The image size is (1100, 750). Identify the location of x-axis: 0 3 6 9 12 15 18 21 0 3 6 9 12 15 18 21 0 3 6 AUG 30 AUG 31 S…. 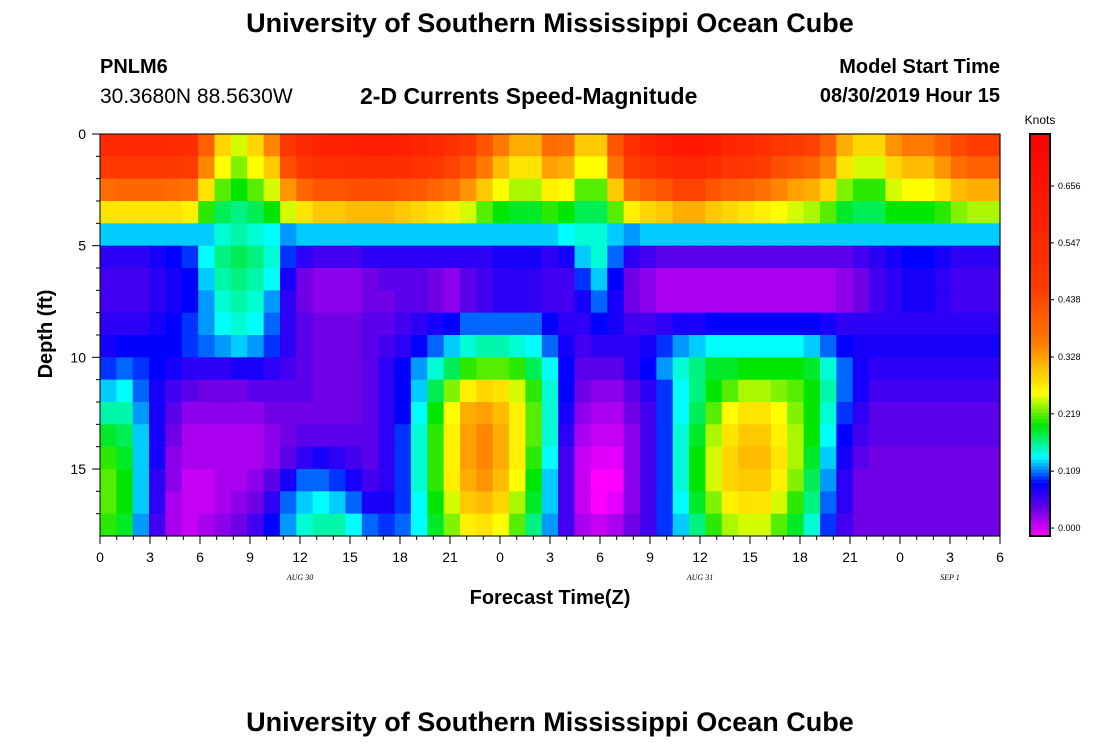
(550, 559).